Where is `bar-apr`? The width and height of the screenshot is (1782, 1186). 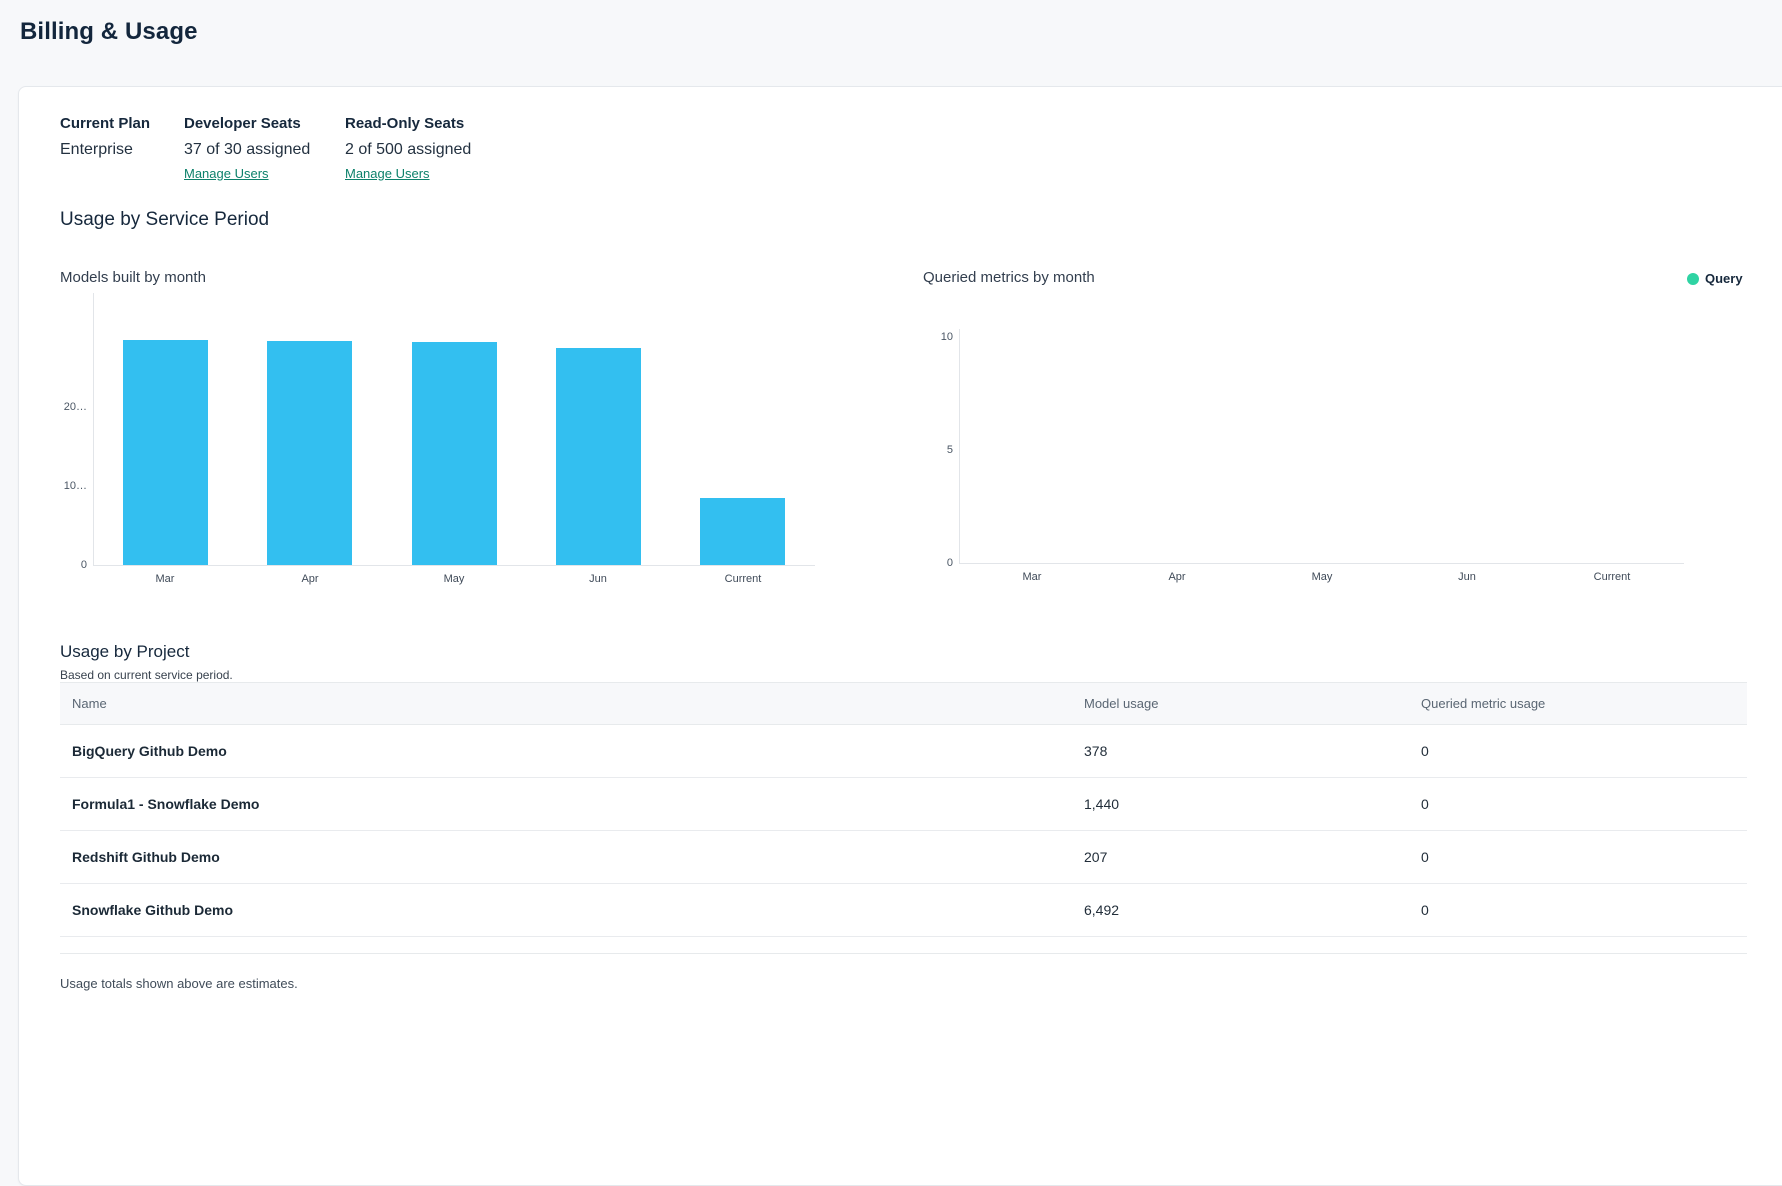
bar-apr is located at coordinates (309, 453).